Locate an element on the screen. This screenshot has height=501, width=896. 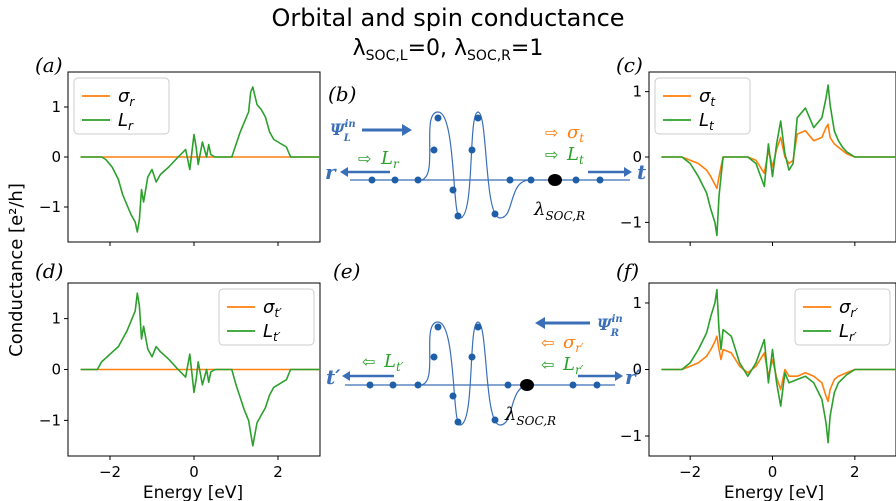
panel-label-c: (c) is located at coordinates (629, 65).